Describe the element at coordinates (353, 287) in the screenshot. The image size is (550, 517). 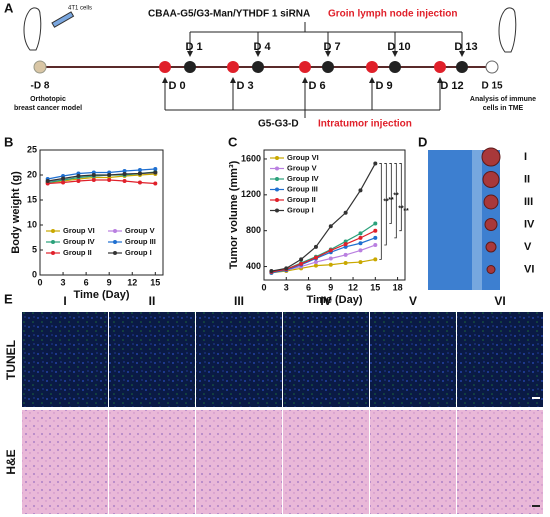
I see `x-tick-label: 12` at that location.